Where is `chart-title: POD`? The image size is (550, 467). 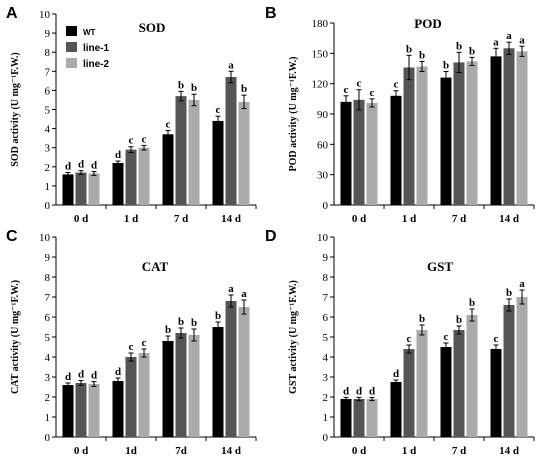 chart-title: POD is located at coordinates (427, 23).